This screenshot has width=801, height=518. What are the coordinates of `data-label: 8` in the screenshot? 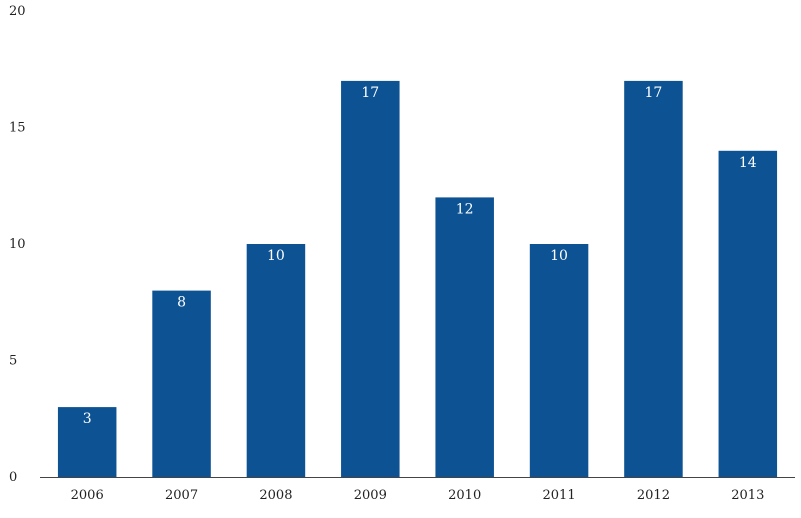 It's located at (181, 303).